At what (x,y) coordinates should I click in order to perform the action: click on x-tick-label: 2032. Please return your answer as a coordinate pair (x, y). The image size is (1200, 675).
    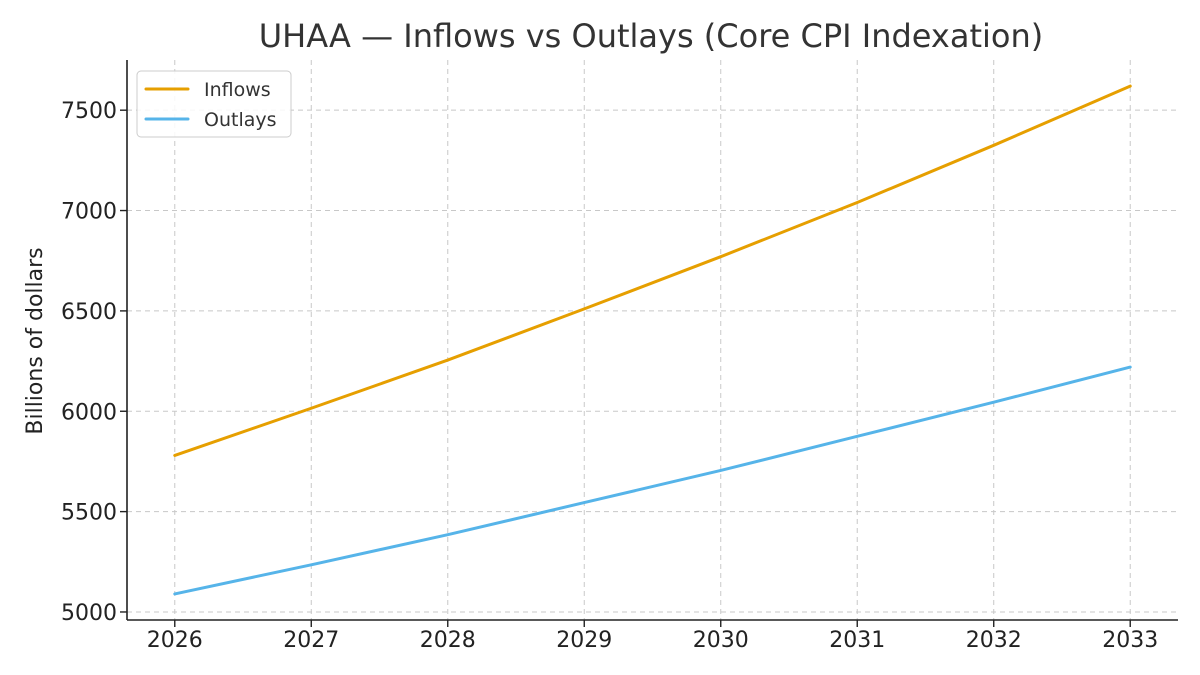
    Looking at the image, I should click on (994, 640).